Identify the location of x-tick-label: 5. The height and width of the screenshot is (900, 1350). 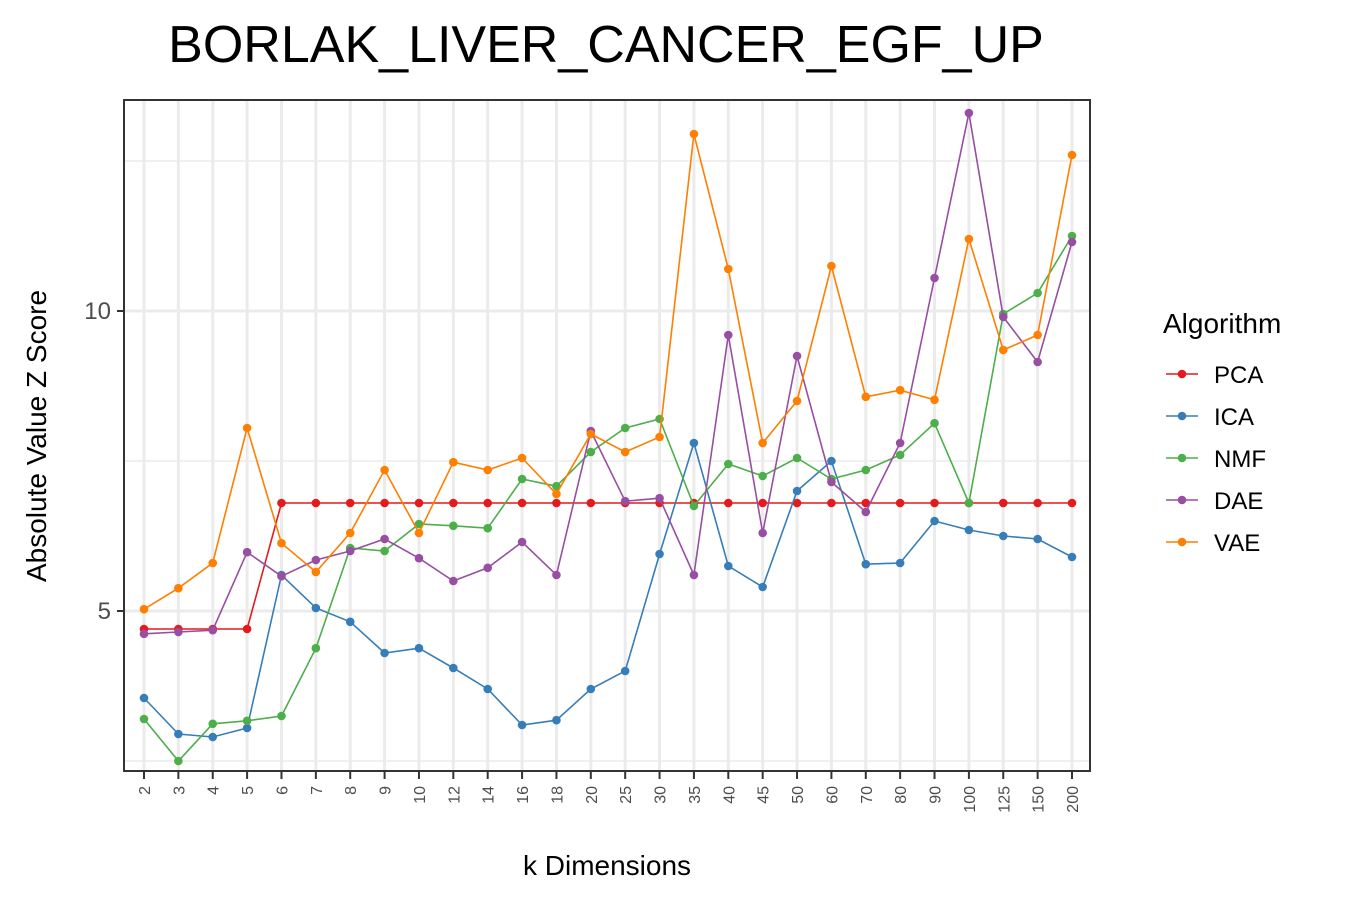
(248, 790).